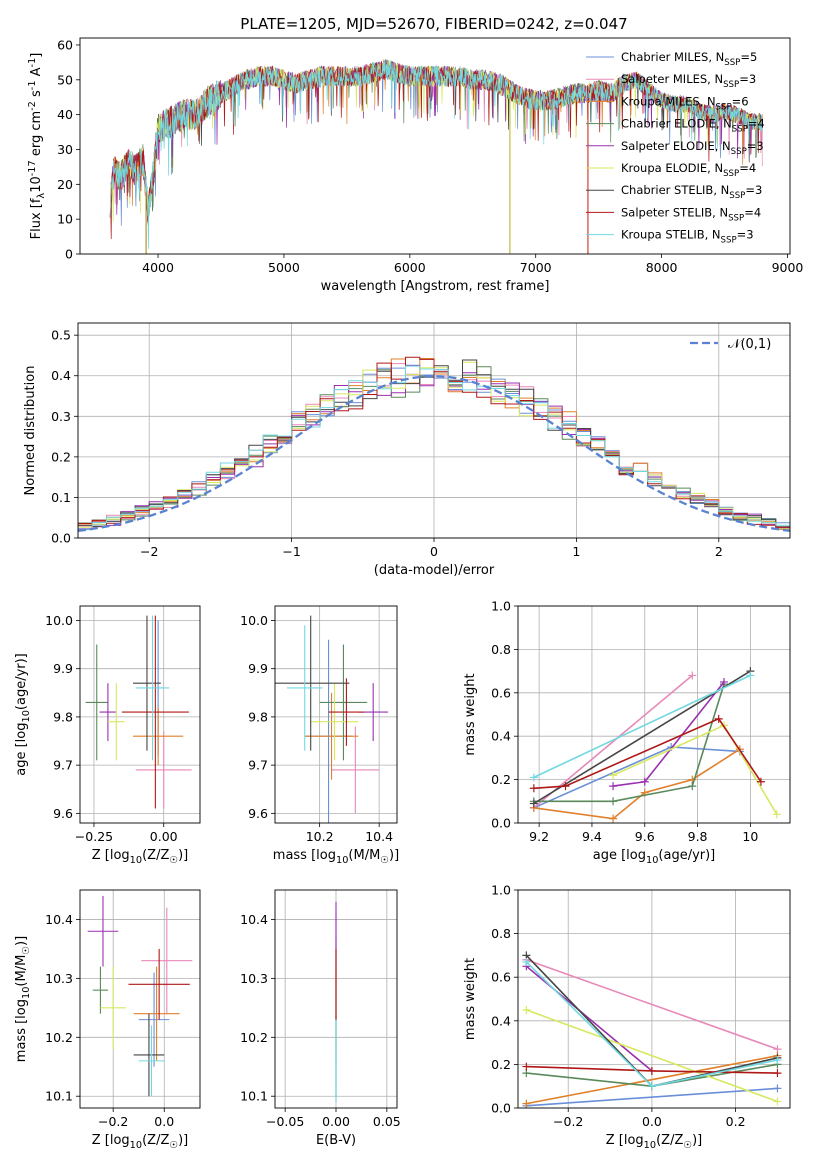 The height and width of the screenshot is (1170, 819). What do you see at coordinates (434, 570) in the screenshot?
I see `label-text-part: (data-model)/error` at bounding box center [434, 570].